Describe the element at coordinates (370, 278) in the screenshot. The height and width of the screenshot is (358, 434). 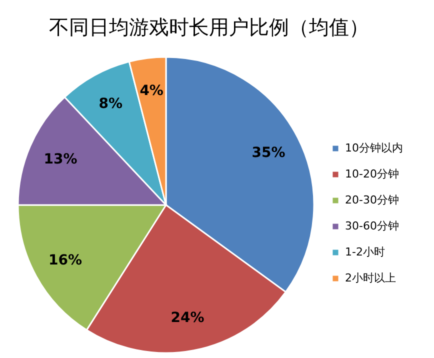
I see `legend-label: 2小时以上` at that location.